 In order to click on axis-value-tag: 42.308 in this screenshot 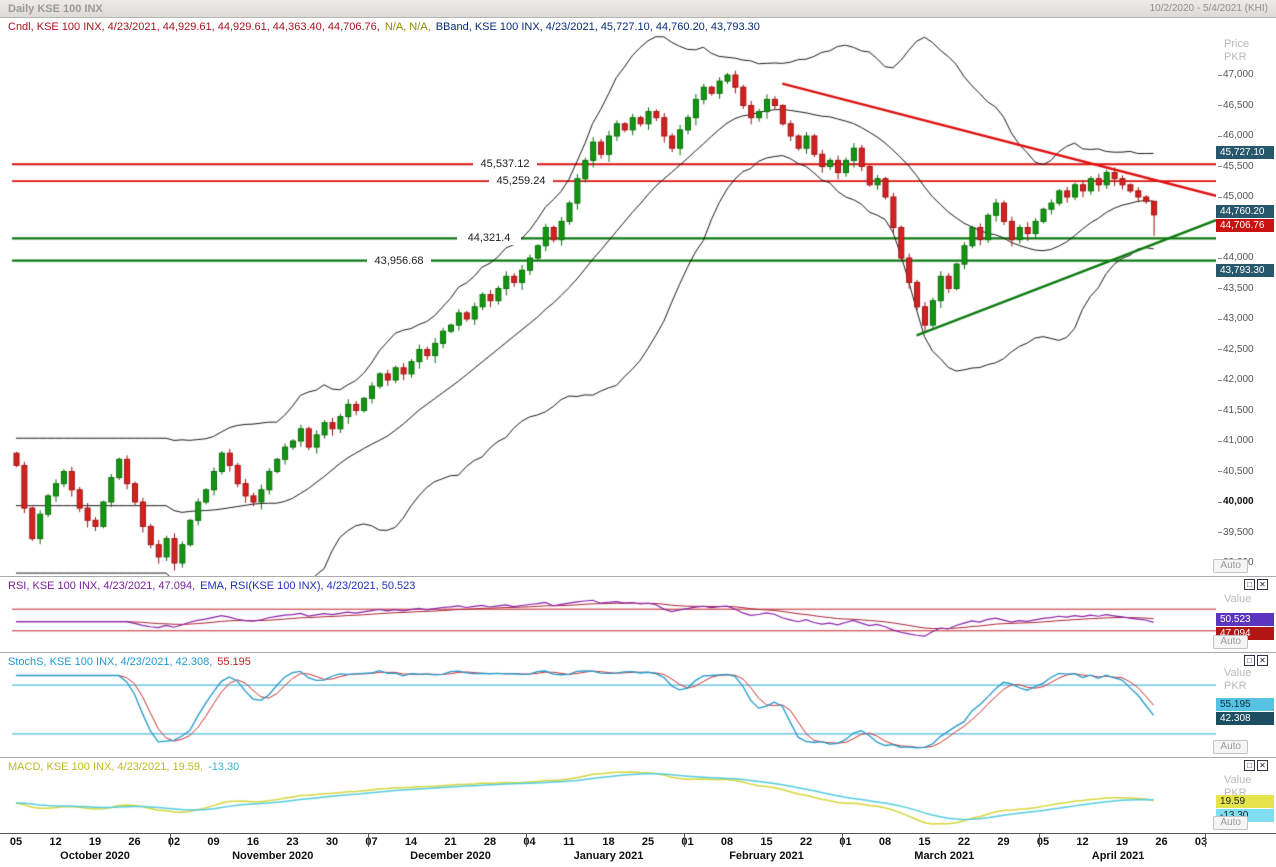, I will do `click(1245, 719)`.